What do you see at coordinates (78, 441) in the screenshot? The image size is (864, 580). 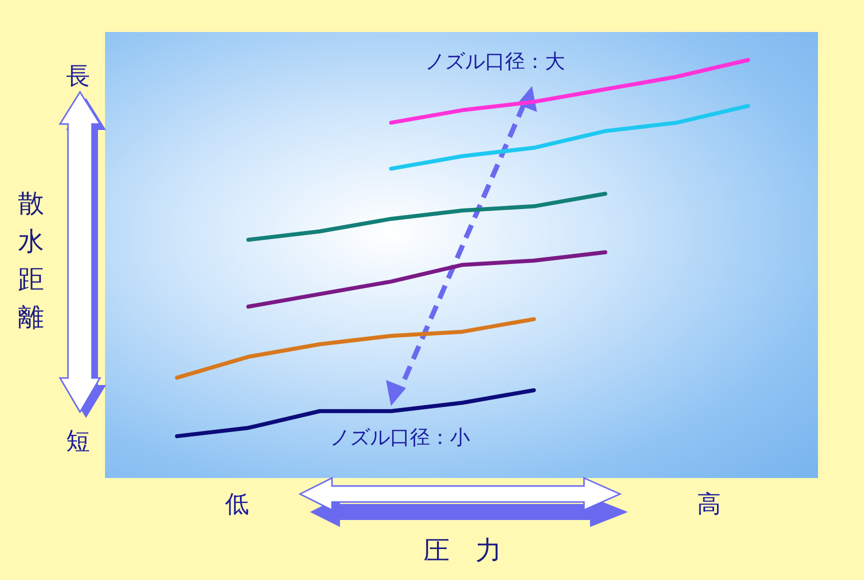 I see `text: 短` at bounding box center [78, 441].